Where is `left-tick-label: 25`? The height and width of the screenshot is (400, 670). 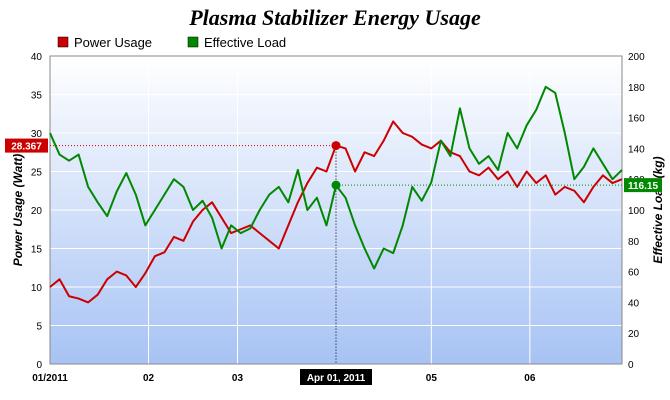 left-tick-label: 25 is located at coordinates (37, 173).